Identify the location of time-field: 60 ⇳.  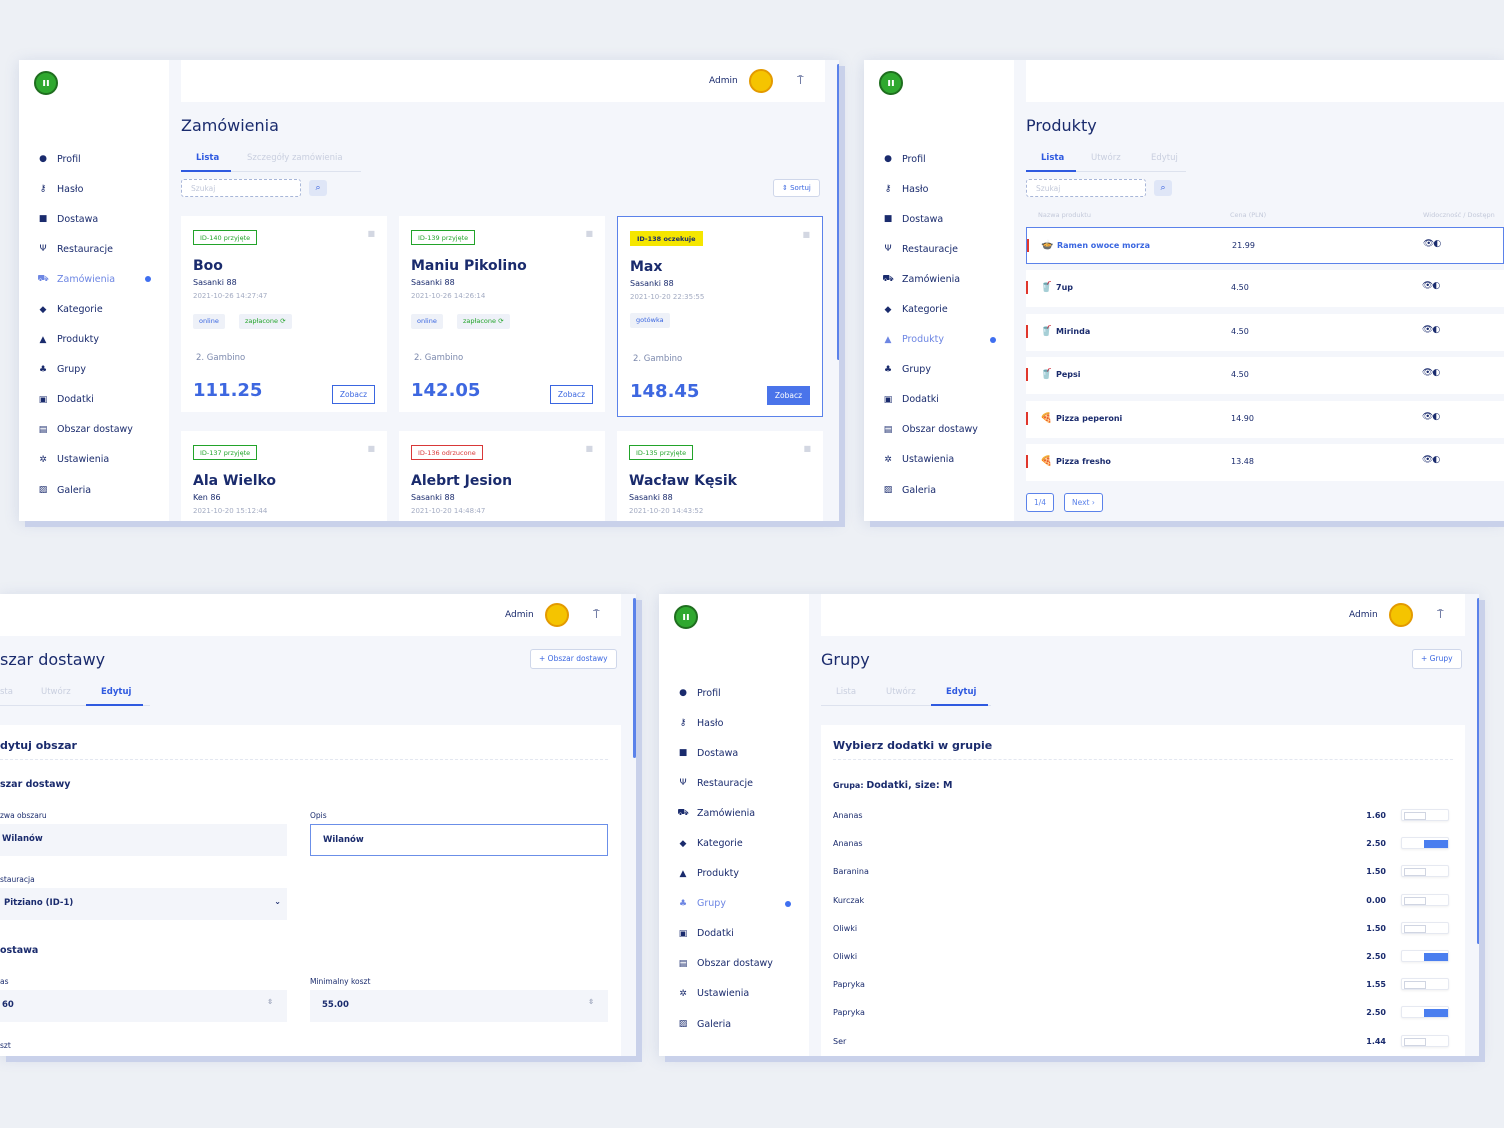
(143, 1006).